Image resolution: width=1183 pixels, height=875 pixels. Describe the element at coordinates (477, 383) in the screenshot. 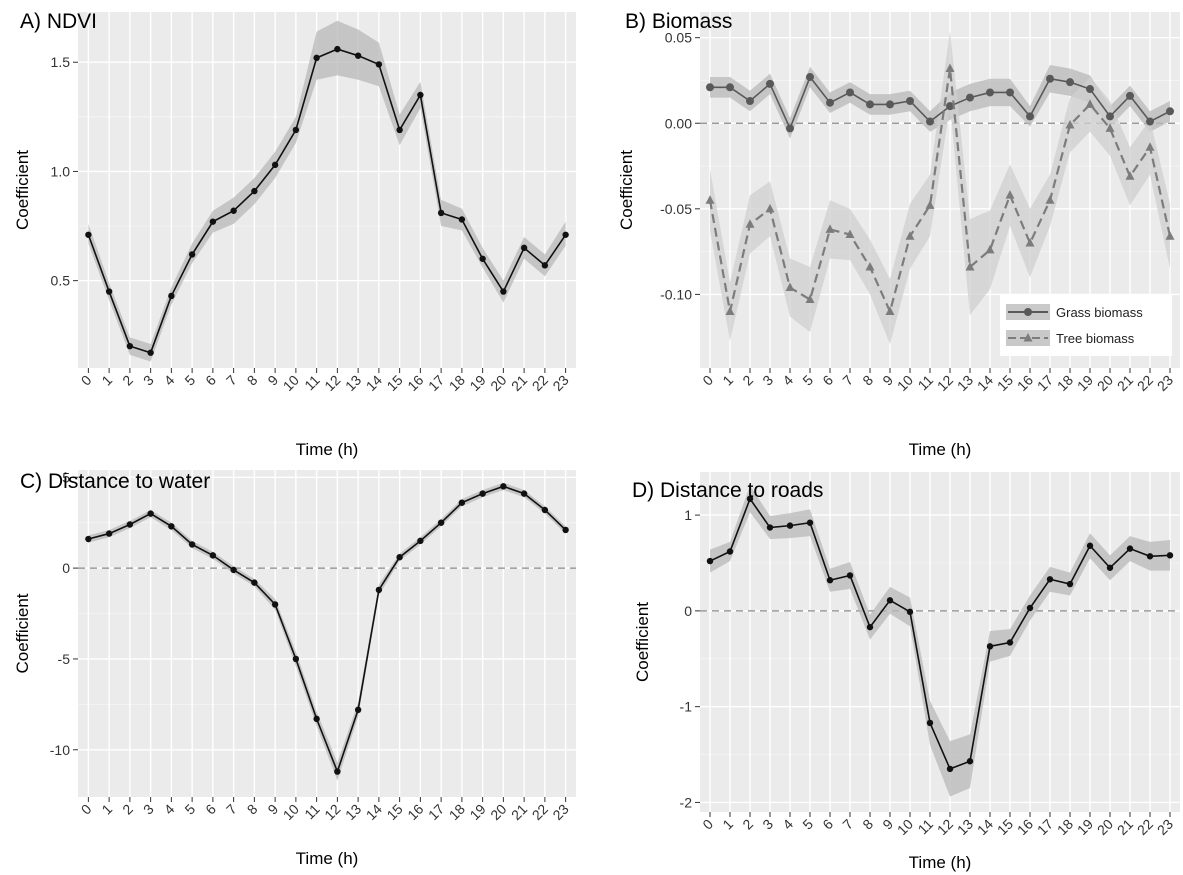

I see `x-tick-label: 19` at that location.